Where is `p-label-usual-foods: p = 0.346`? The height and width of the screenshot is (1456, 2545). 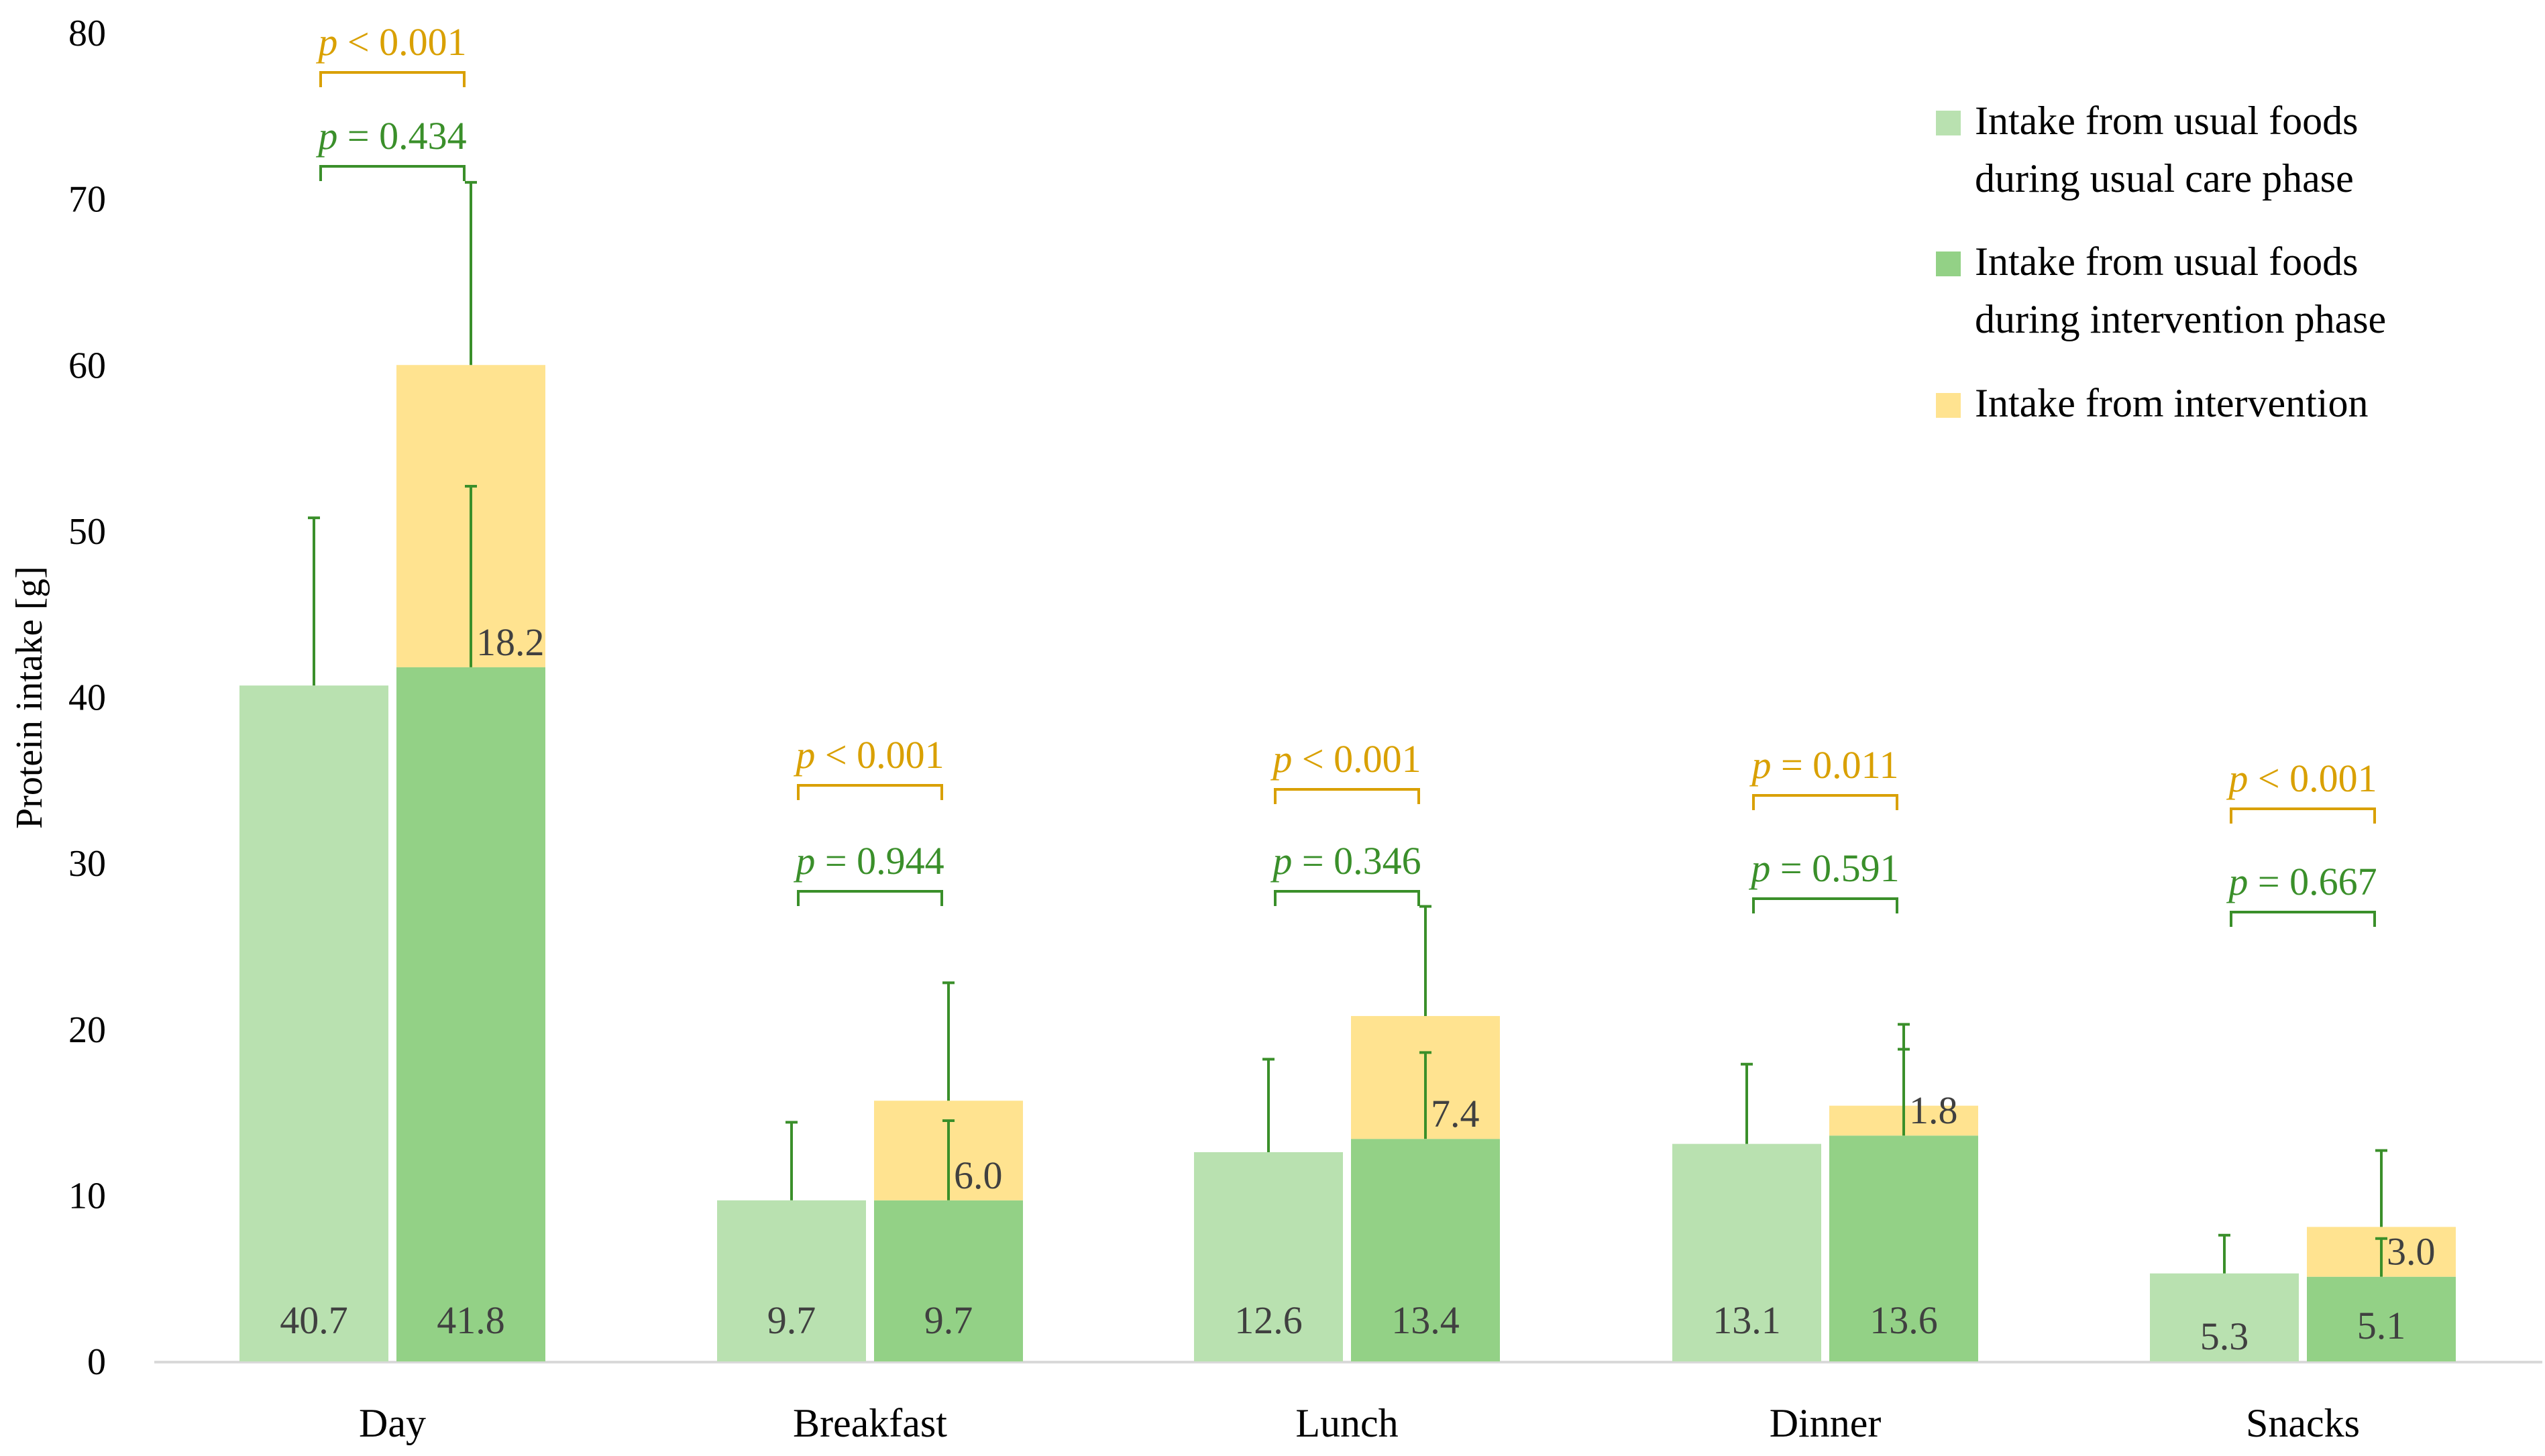
p-label-usual-foods: p = 0.346 is located at coordinates (1345, 861).